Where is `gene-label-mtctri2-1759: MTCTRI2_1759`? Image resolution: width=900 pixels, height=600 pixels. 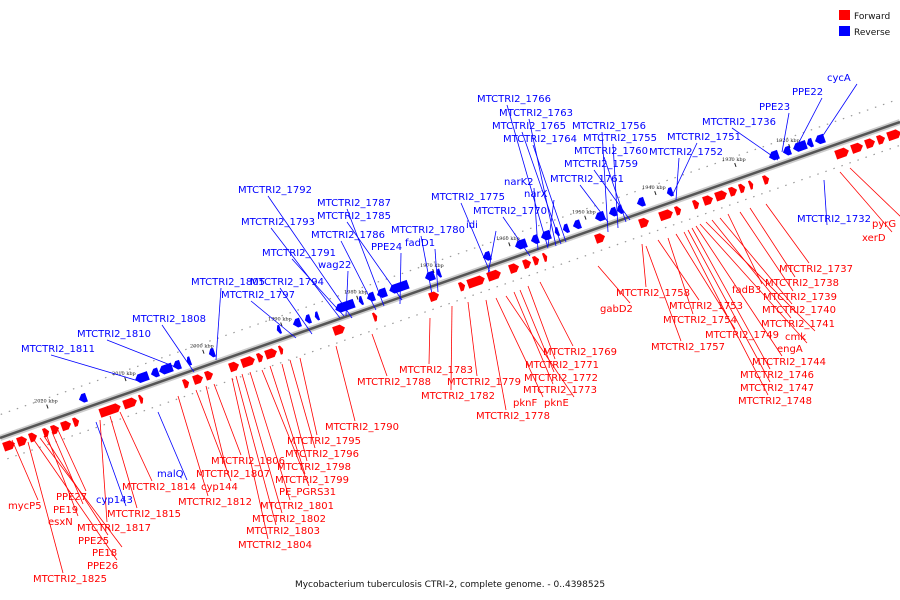 gene-label-mtctri2-1759: MTCTRI2_1759 is located at coordinates (601, 164).